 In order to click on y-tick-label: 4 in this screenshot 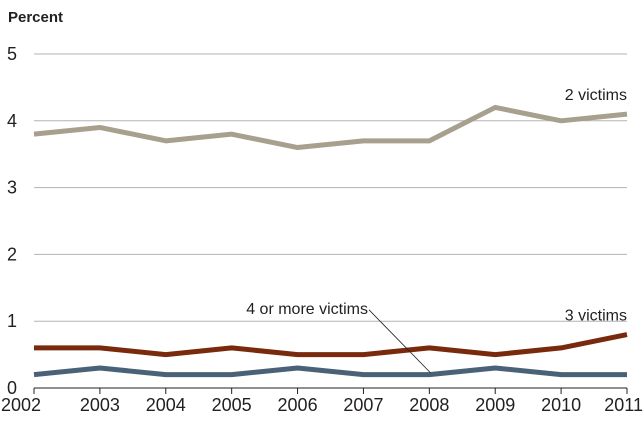, I will do `click(12, 121)`.